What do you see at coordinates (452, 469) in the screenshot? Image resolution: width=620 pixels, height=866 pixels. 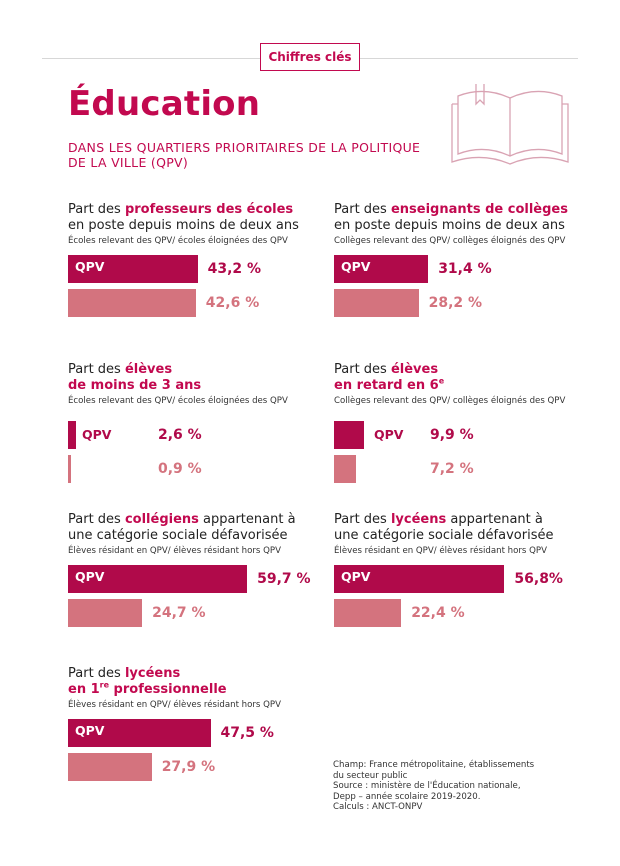 I see `outside-value-label: 7,2 %` at bounding box center [452, 469].